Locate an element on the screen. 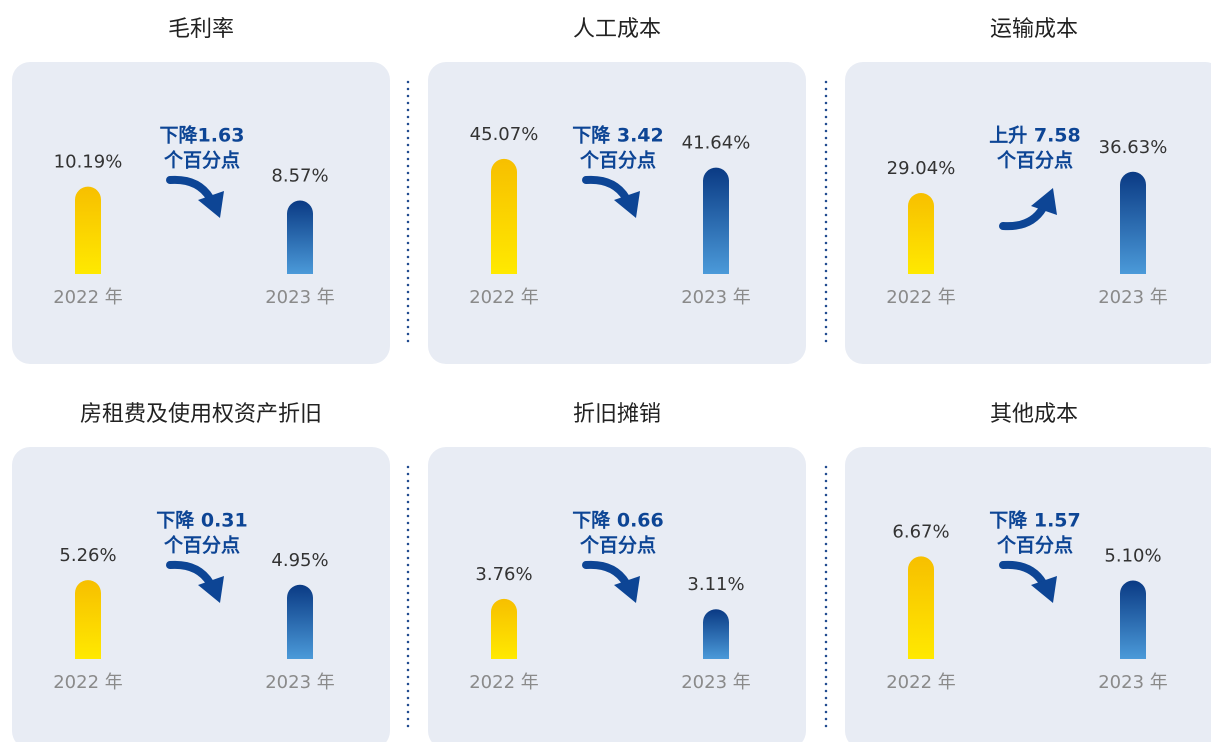 This screenshot has width=1211, height=742. value-label: 6.67% is located at coordinates (920, 531).